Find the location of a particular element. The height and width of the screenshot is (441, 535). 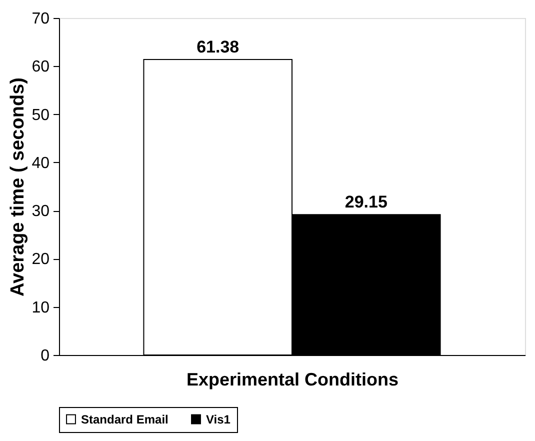

y-tick-label: 70 is located at coordinates (41, 19).